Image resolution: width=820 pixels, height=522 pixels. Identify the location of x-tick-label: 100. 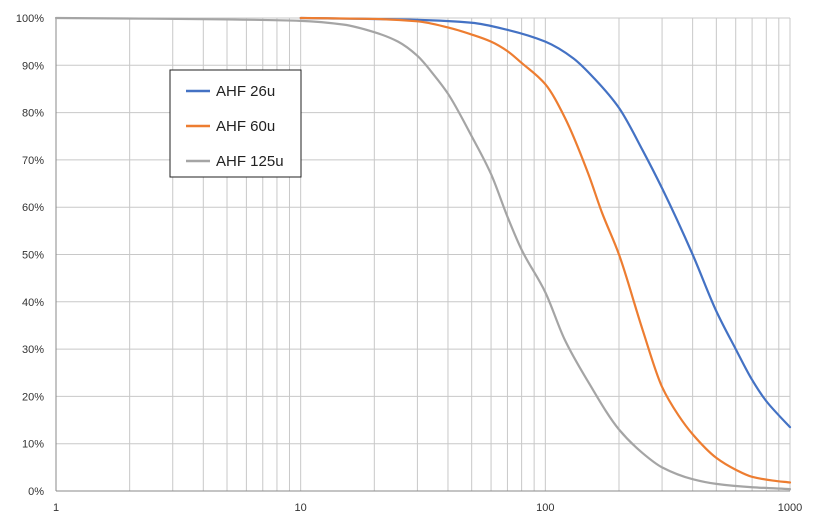
(545, 508).